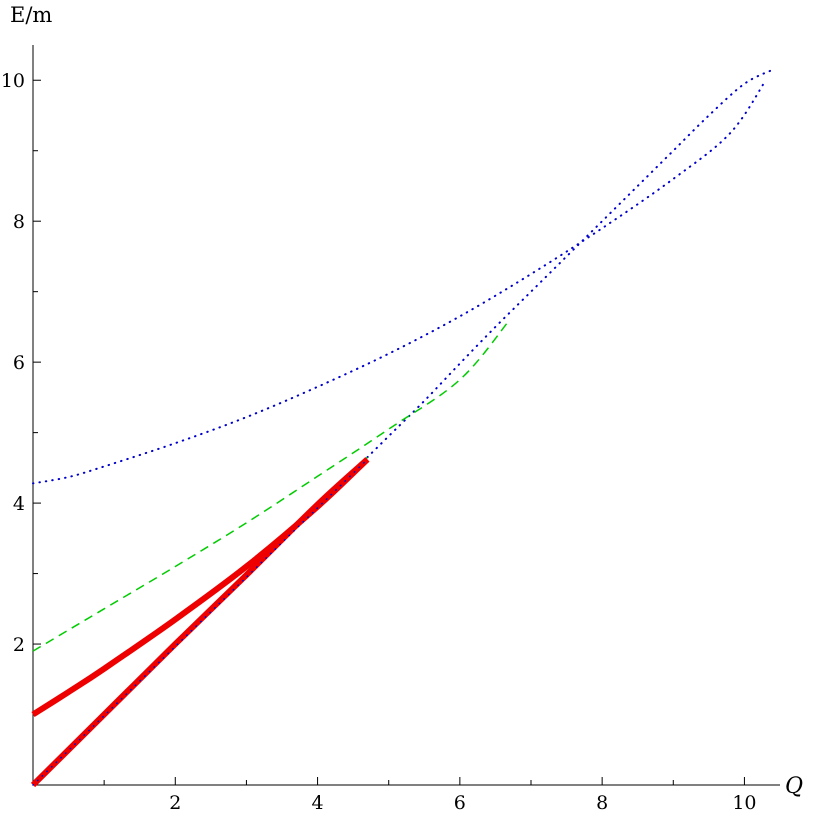 The height and width of the screenshot is (820, 830). I want to click on x-tick-label: 10, so click(744, 803).